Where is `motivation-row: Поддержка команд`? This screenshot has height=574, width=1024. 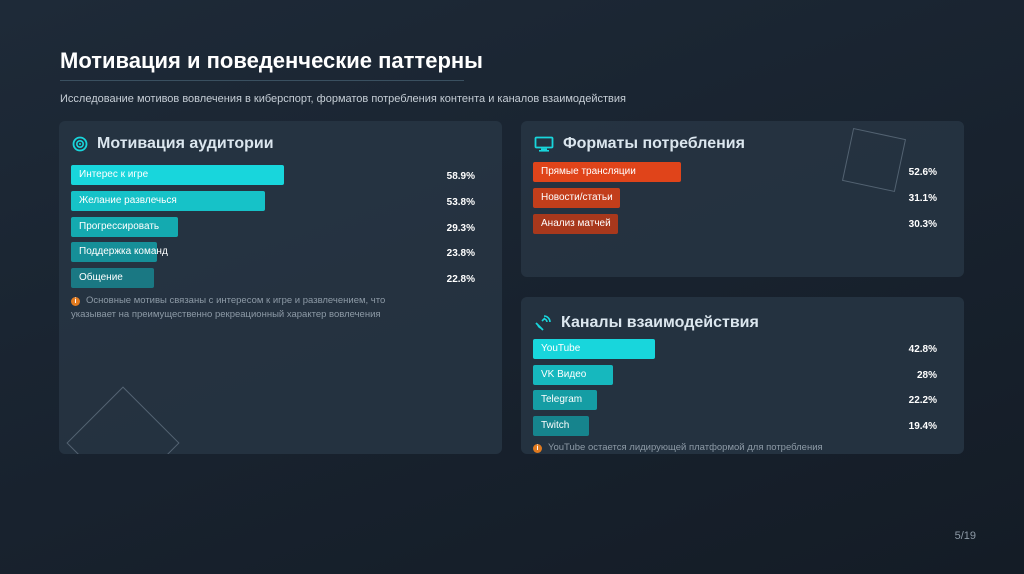 motivation-row: Поддержка команд is located at coordinates (119, 252).